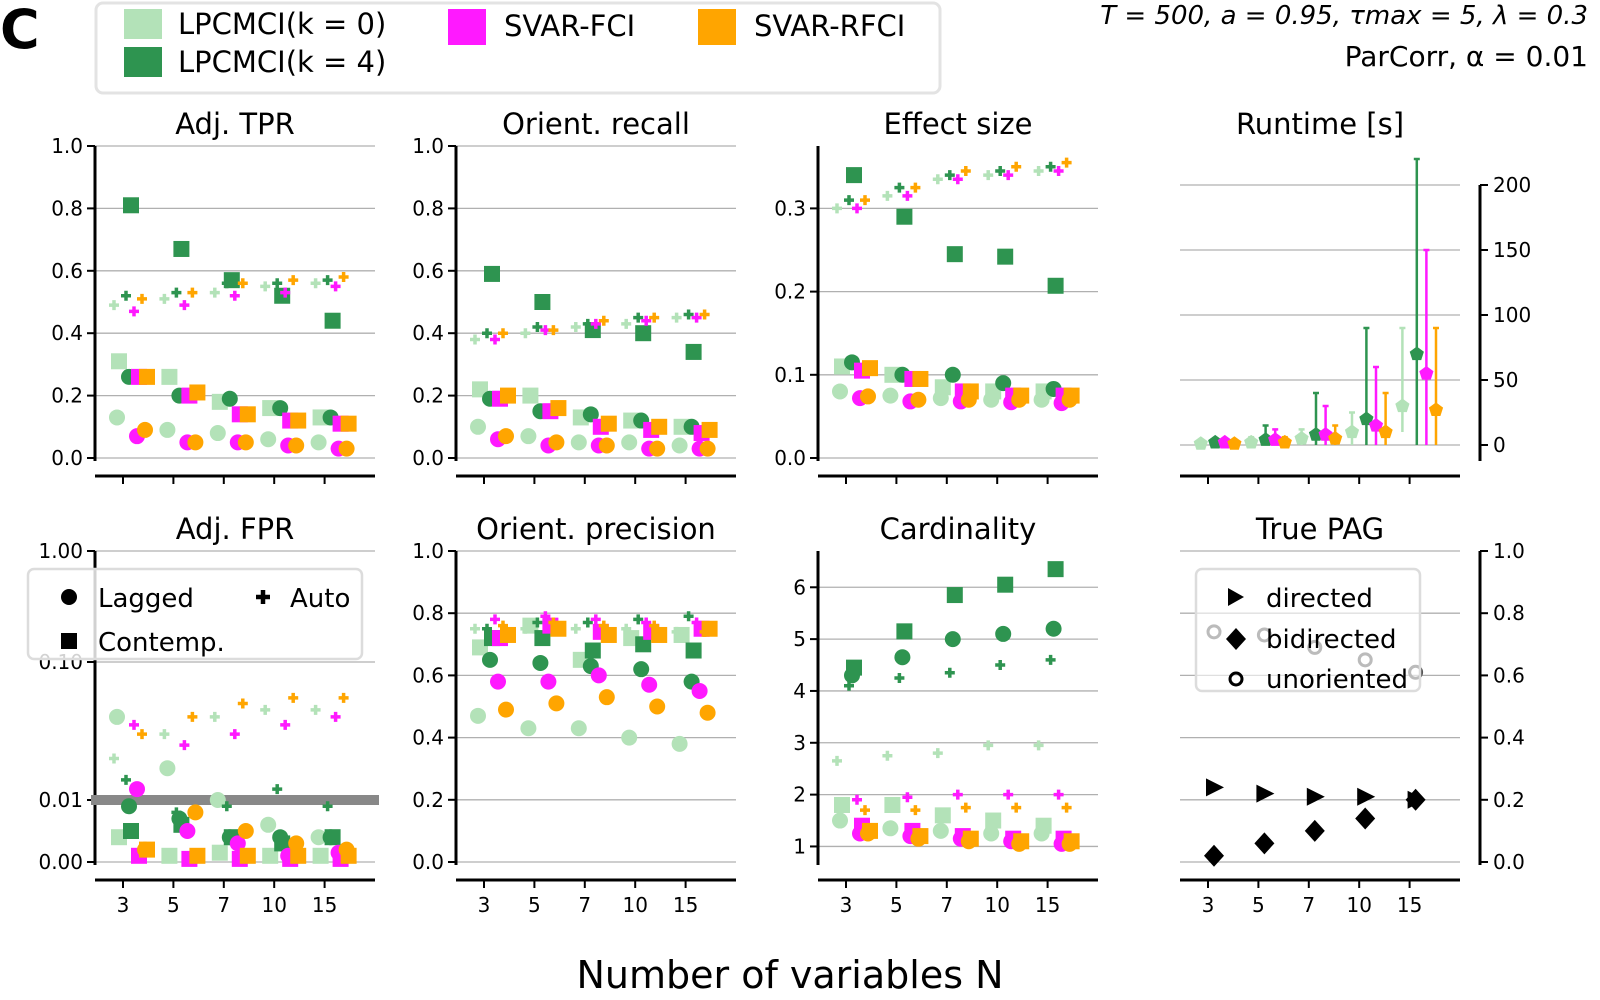  I want to click on chart-cardinality-lpcmci_k0-lagged-circle-marker, so click(840, 820).